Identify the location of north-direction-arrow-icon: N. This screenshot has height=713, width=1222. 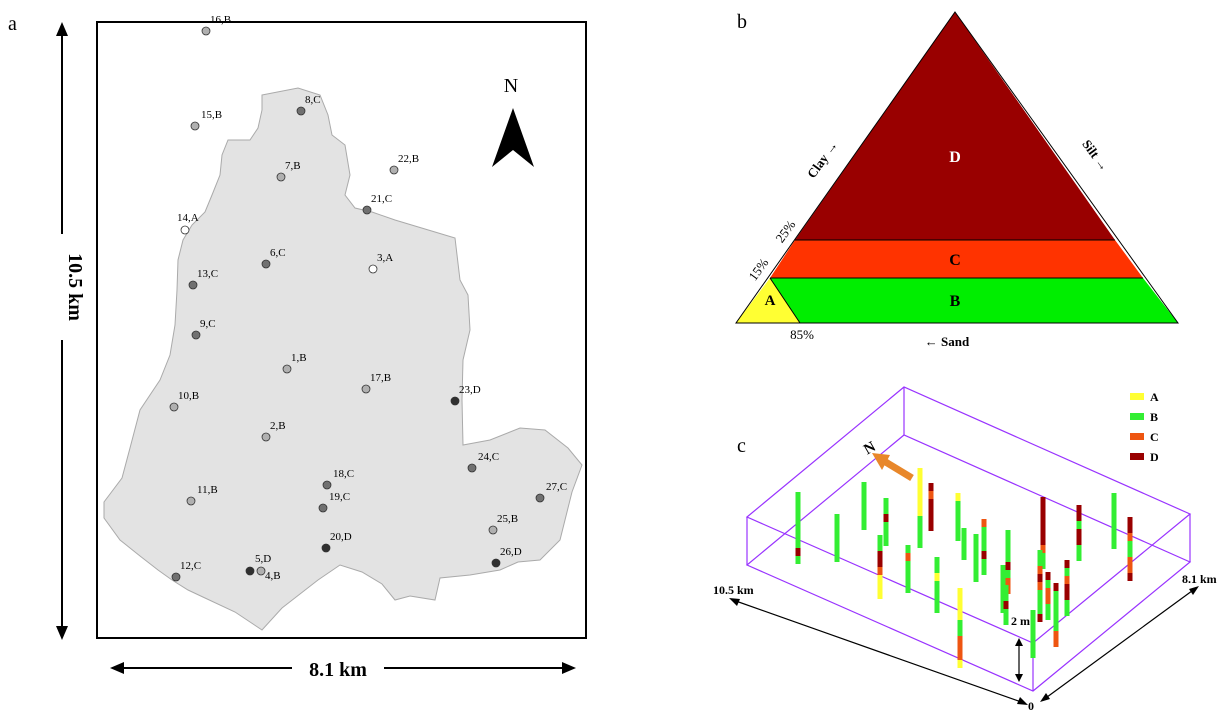
(887, 460).